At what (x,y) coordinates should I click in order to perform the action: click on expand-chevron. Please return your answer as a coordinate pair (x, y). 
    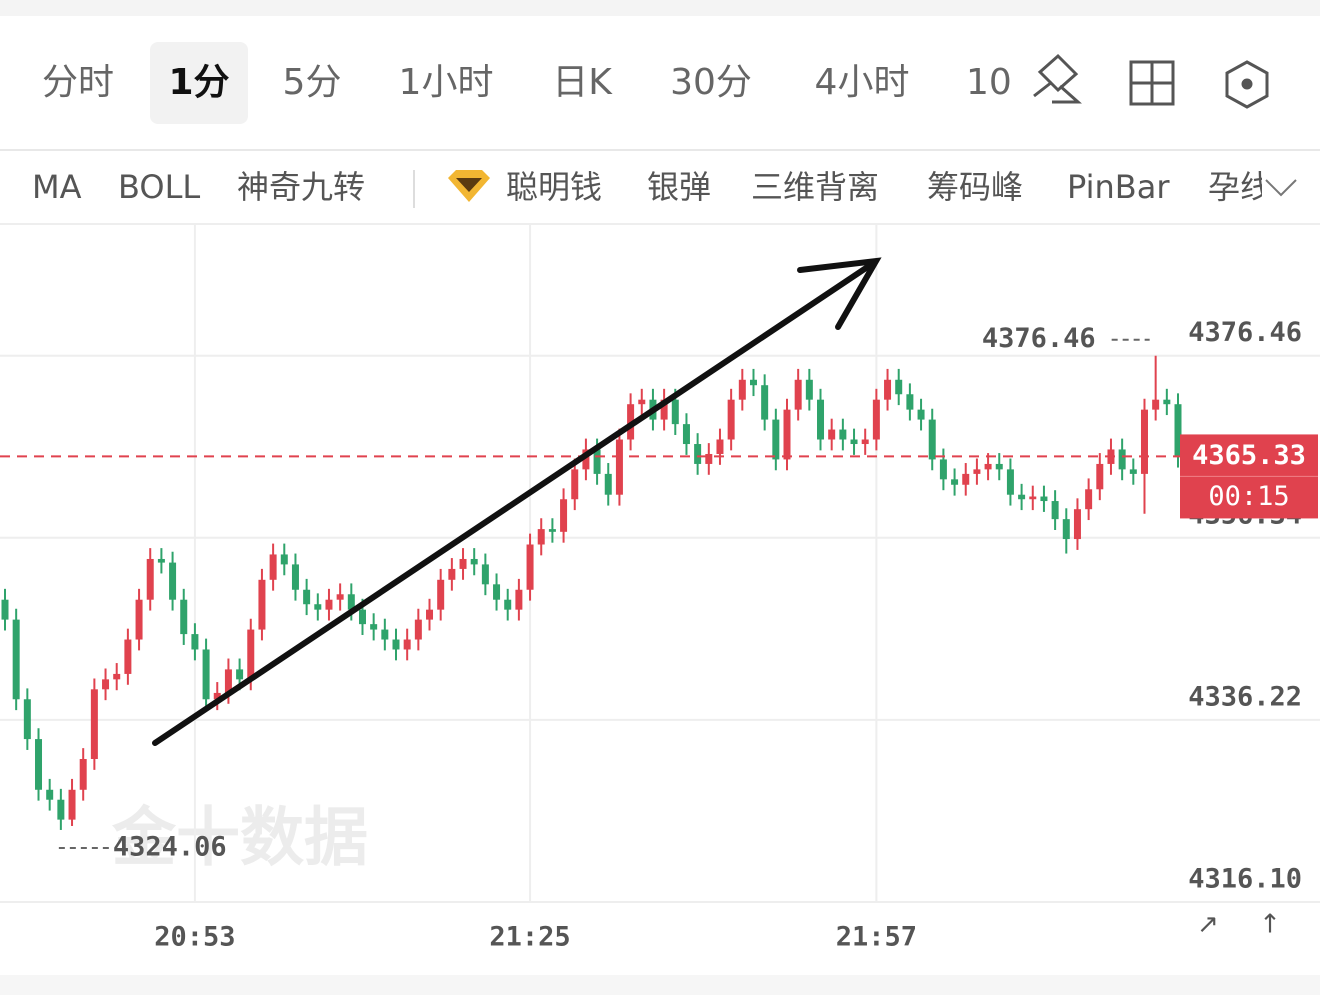
    Looking at the image, I should click on (1281, 188).